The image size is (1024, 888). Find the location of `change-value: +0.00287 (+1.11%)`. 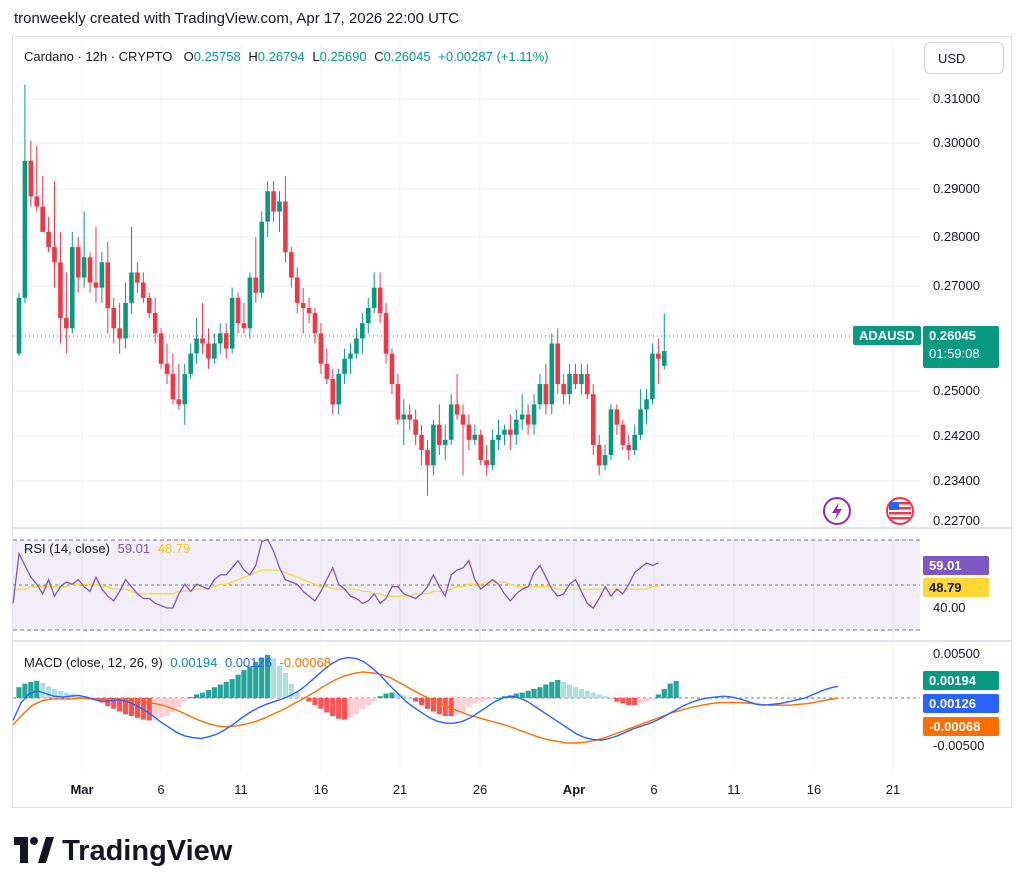

change-value: +0.00287 (+1.11%) is located at coordinates (493, 56).